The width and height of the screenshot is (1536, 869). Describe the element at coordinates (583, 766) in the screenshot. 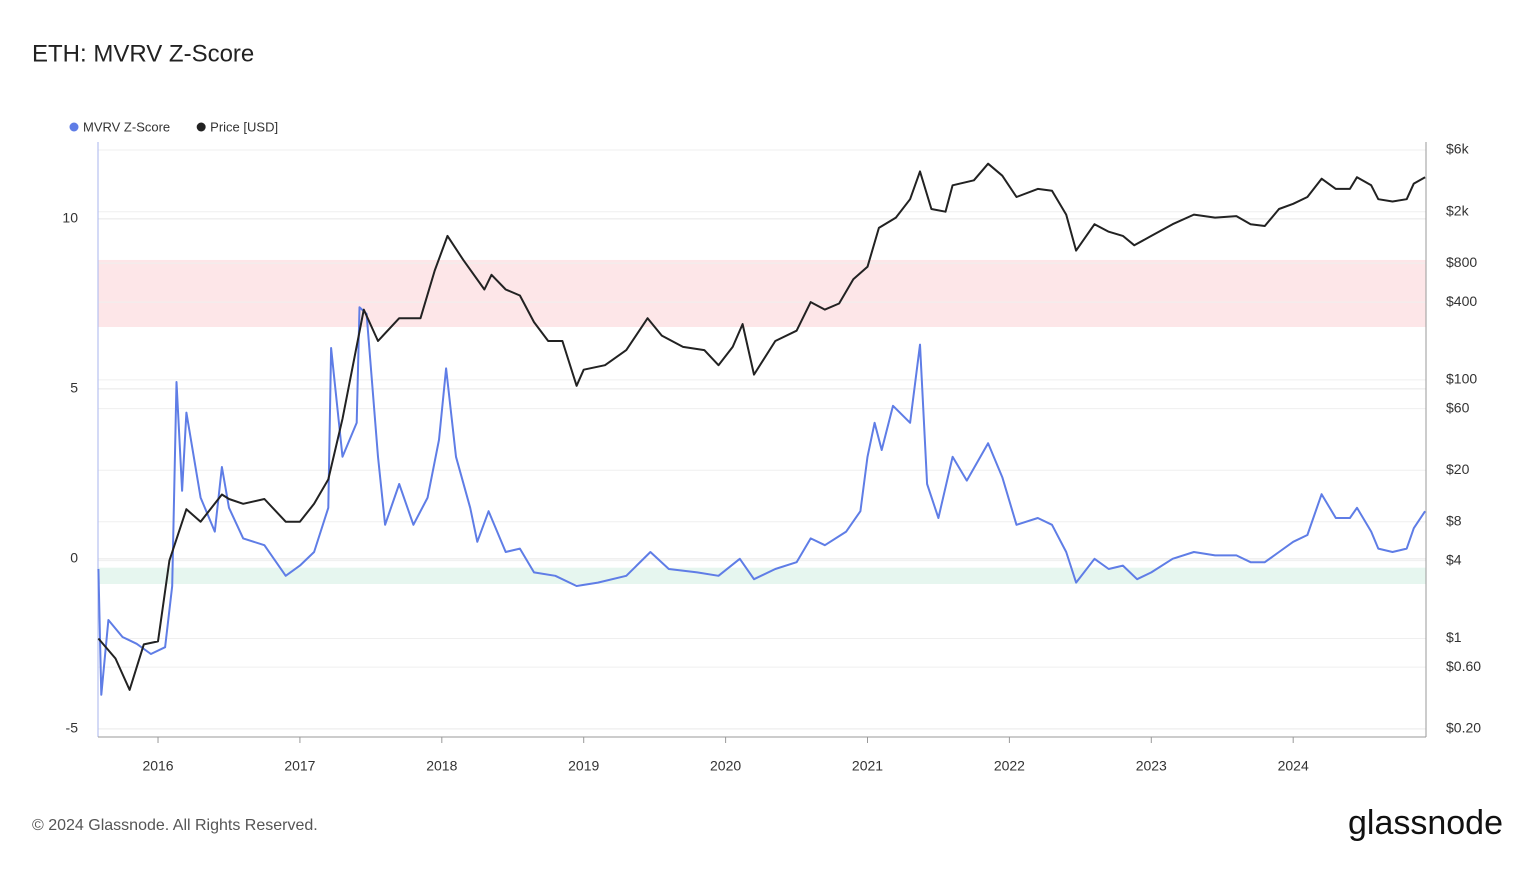

I see `x-tick-label: 2019` at that location.